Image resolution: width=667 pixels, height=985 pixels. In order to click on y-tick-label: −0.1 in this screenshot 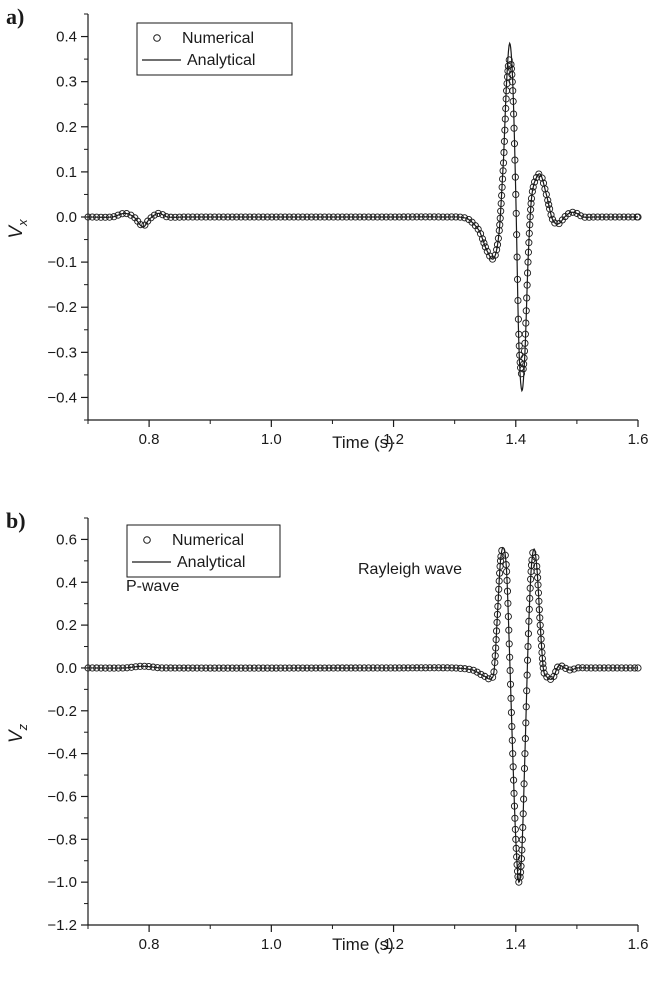, I will do `click(62, 262)`.